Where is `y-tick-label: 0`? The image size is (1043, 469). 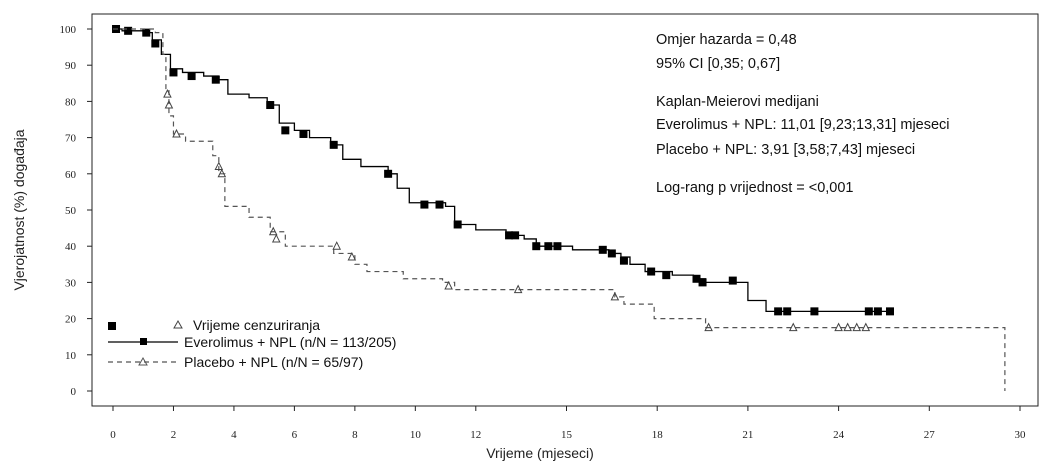 y-tick-label: 0 is located at coordinates (74, 392).